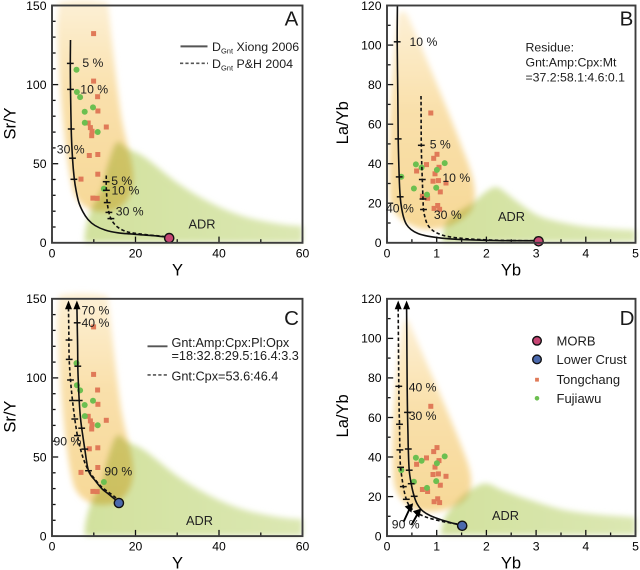 The image size is (640, 570). What do you see at coordinates (252, 65) in the screenshot?
I see `svg-text: DGnt P&H 2004` at bounding box center [252, 65].